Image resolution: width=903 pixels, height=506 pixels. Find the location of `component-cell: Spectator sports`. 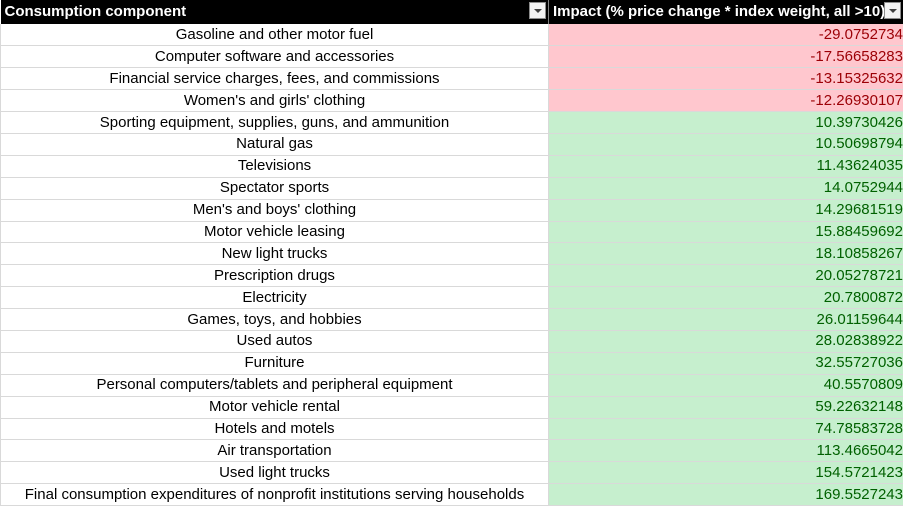

component-cell: Spectator sports is located at coordinates (274, 188).